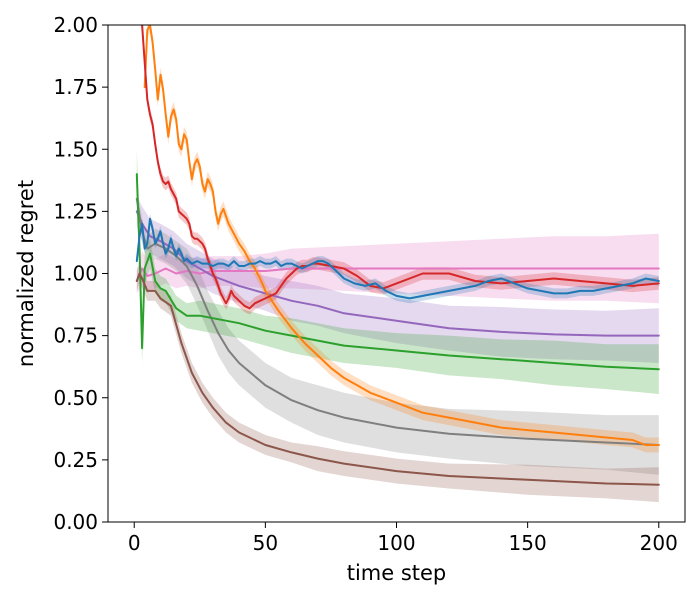 The image size is (700, 600). What do you see at coordinates (75, 25) in the screenshot?
I see `y-tick-label: 2.00` at bounding box center [75, 25].